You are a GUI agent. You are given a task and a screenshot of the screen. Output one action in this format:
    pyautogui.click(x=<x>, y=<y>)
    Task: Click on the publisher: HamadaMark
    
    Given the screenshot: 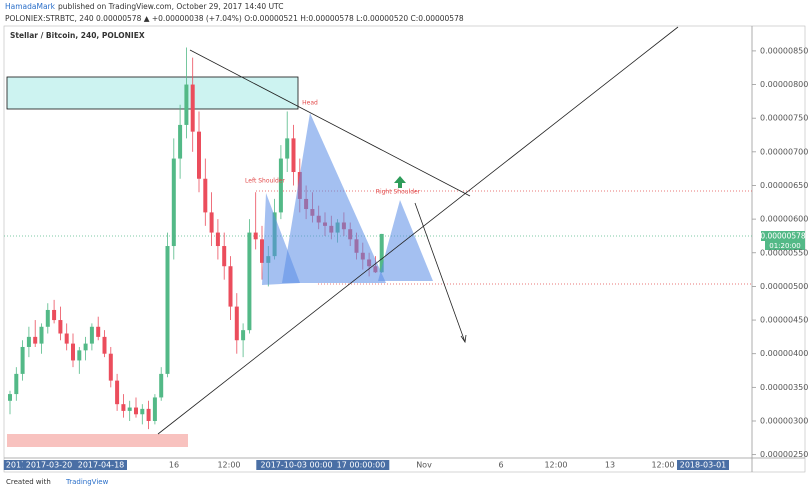 What is the action you would take?
    pyautogui.click(x=30, y=6)
    